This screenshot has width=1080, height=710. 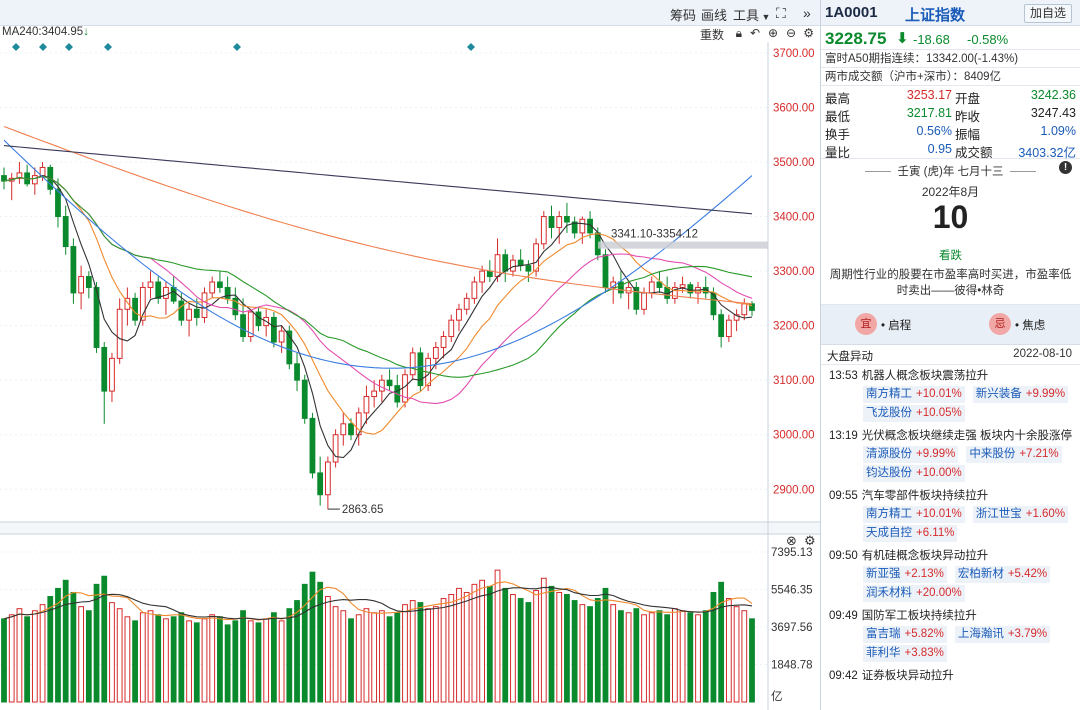 I want to click on chongshu-button: 重数, so click(x=711, y=35).